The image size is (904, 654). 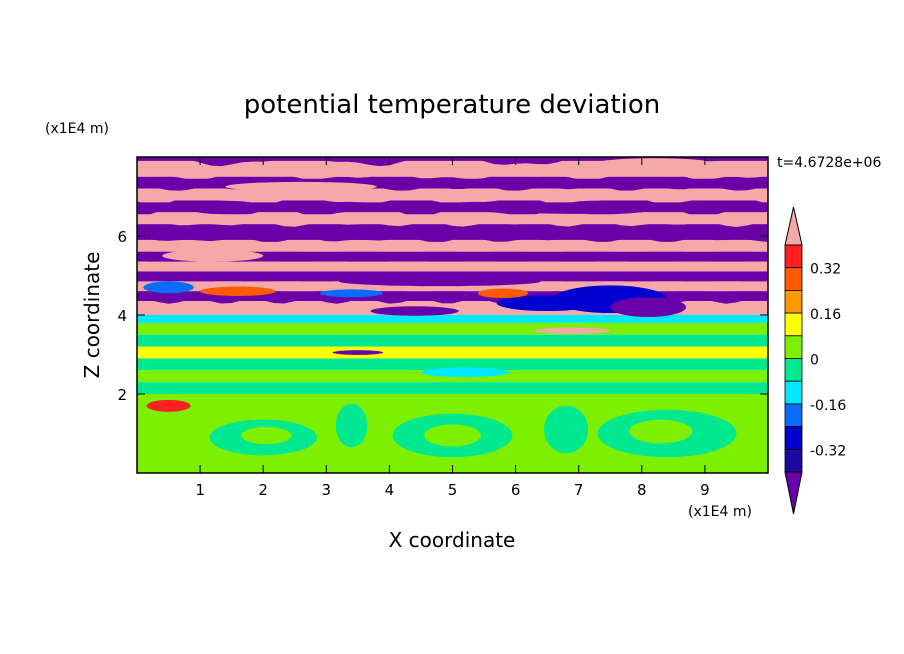 I want to click on y-tick-label: 4, so click(x=122, y=316).